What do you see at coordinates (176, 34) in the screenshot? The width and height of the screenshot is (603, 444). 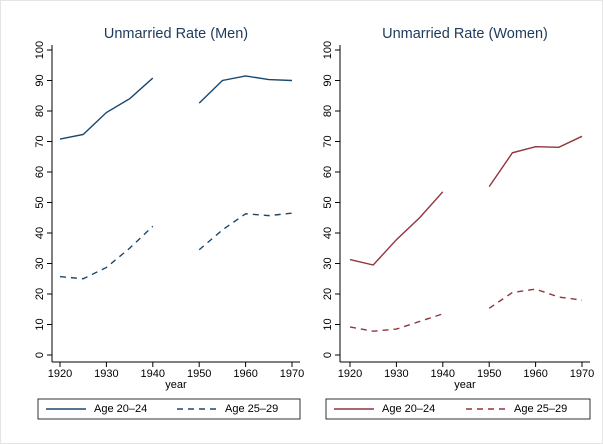 I see `chart-title: Unmarried Rate (Men)` at bounding box center [176, 34].